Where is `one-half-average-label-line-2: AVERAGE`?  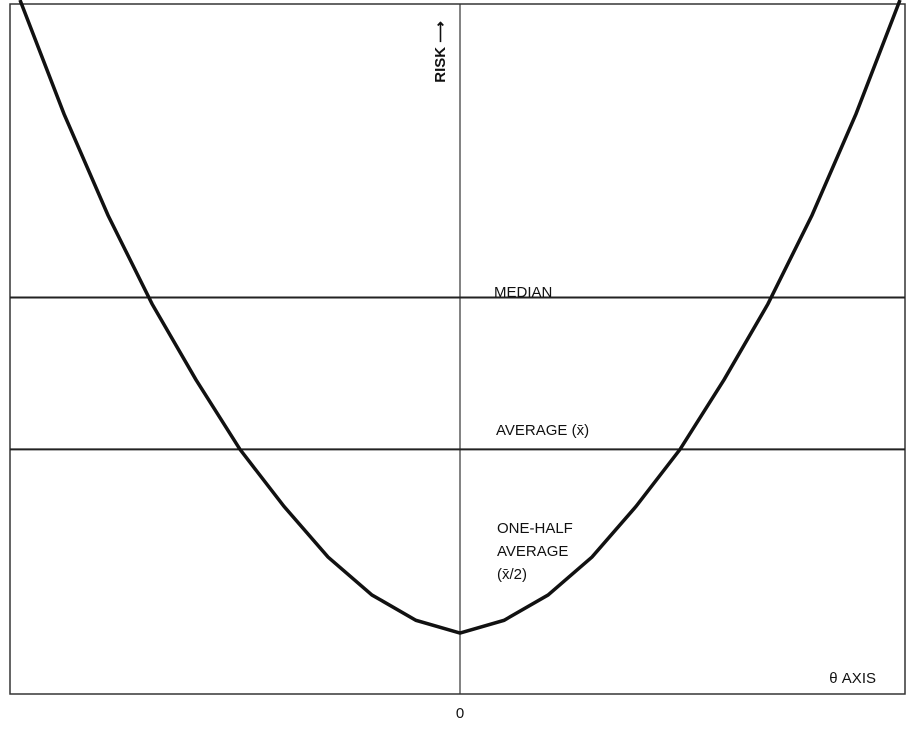 one-half-average-label-line-2: AVERAGE is located at coordinates (532, 551).